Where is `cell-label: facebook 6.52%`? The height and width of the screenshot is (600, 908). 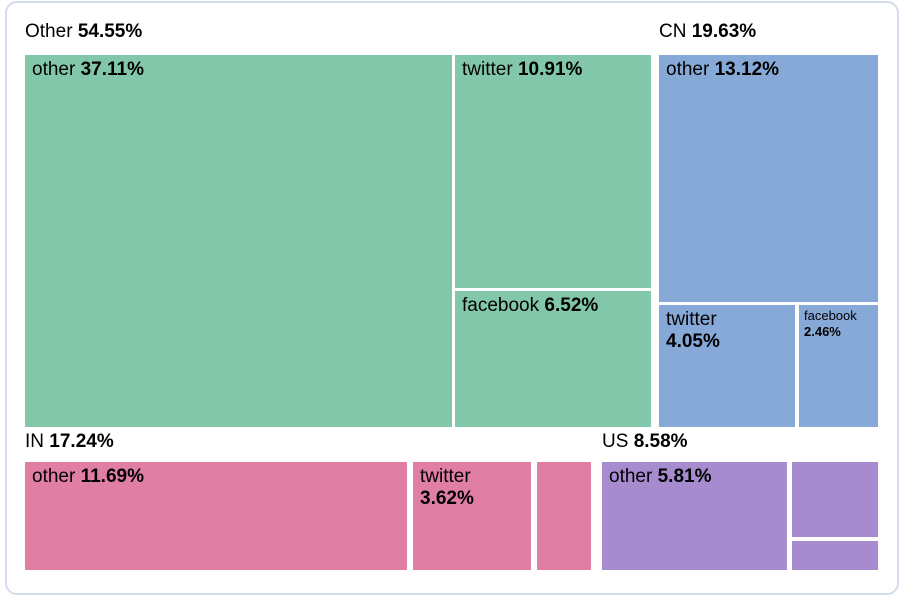
cell-label: facebook 6.52% is located at coordinates (553, 306).